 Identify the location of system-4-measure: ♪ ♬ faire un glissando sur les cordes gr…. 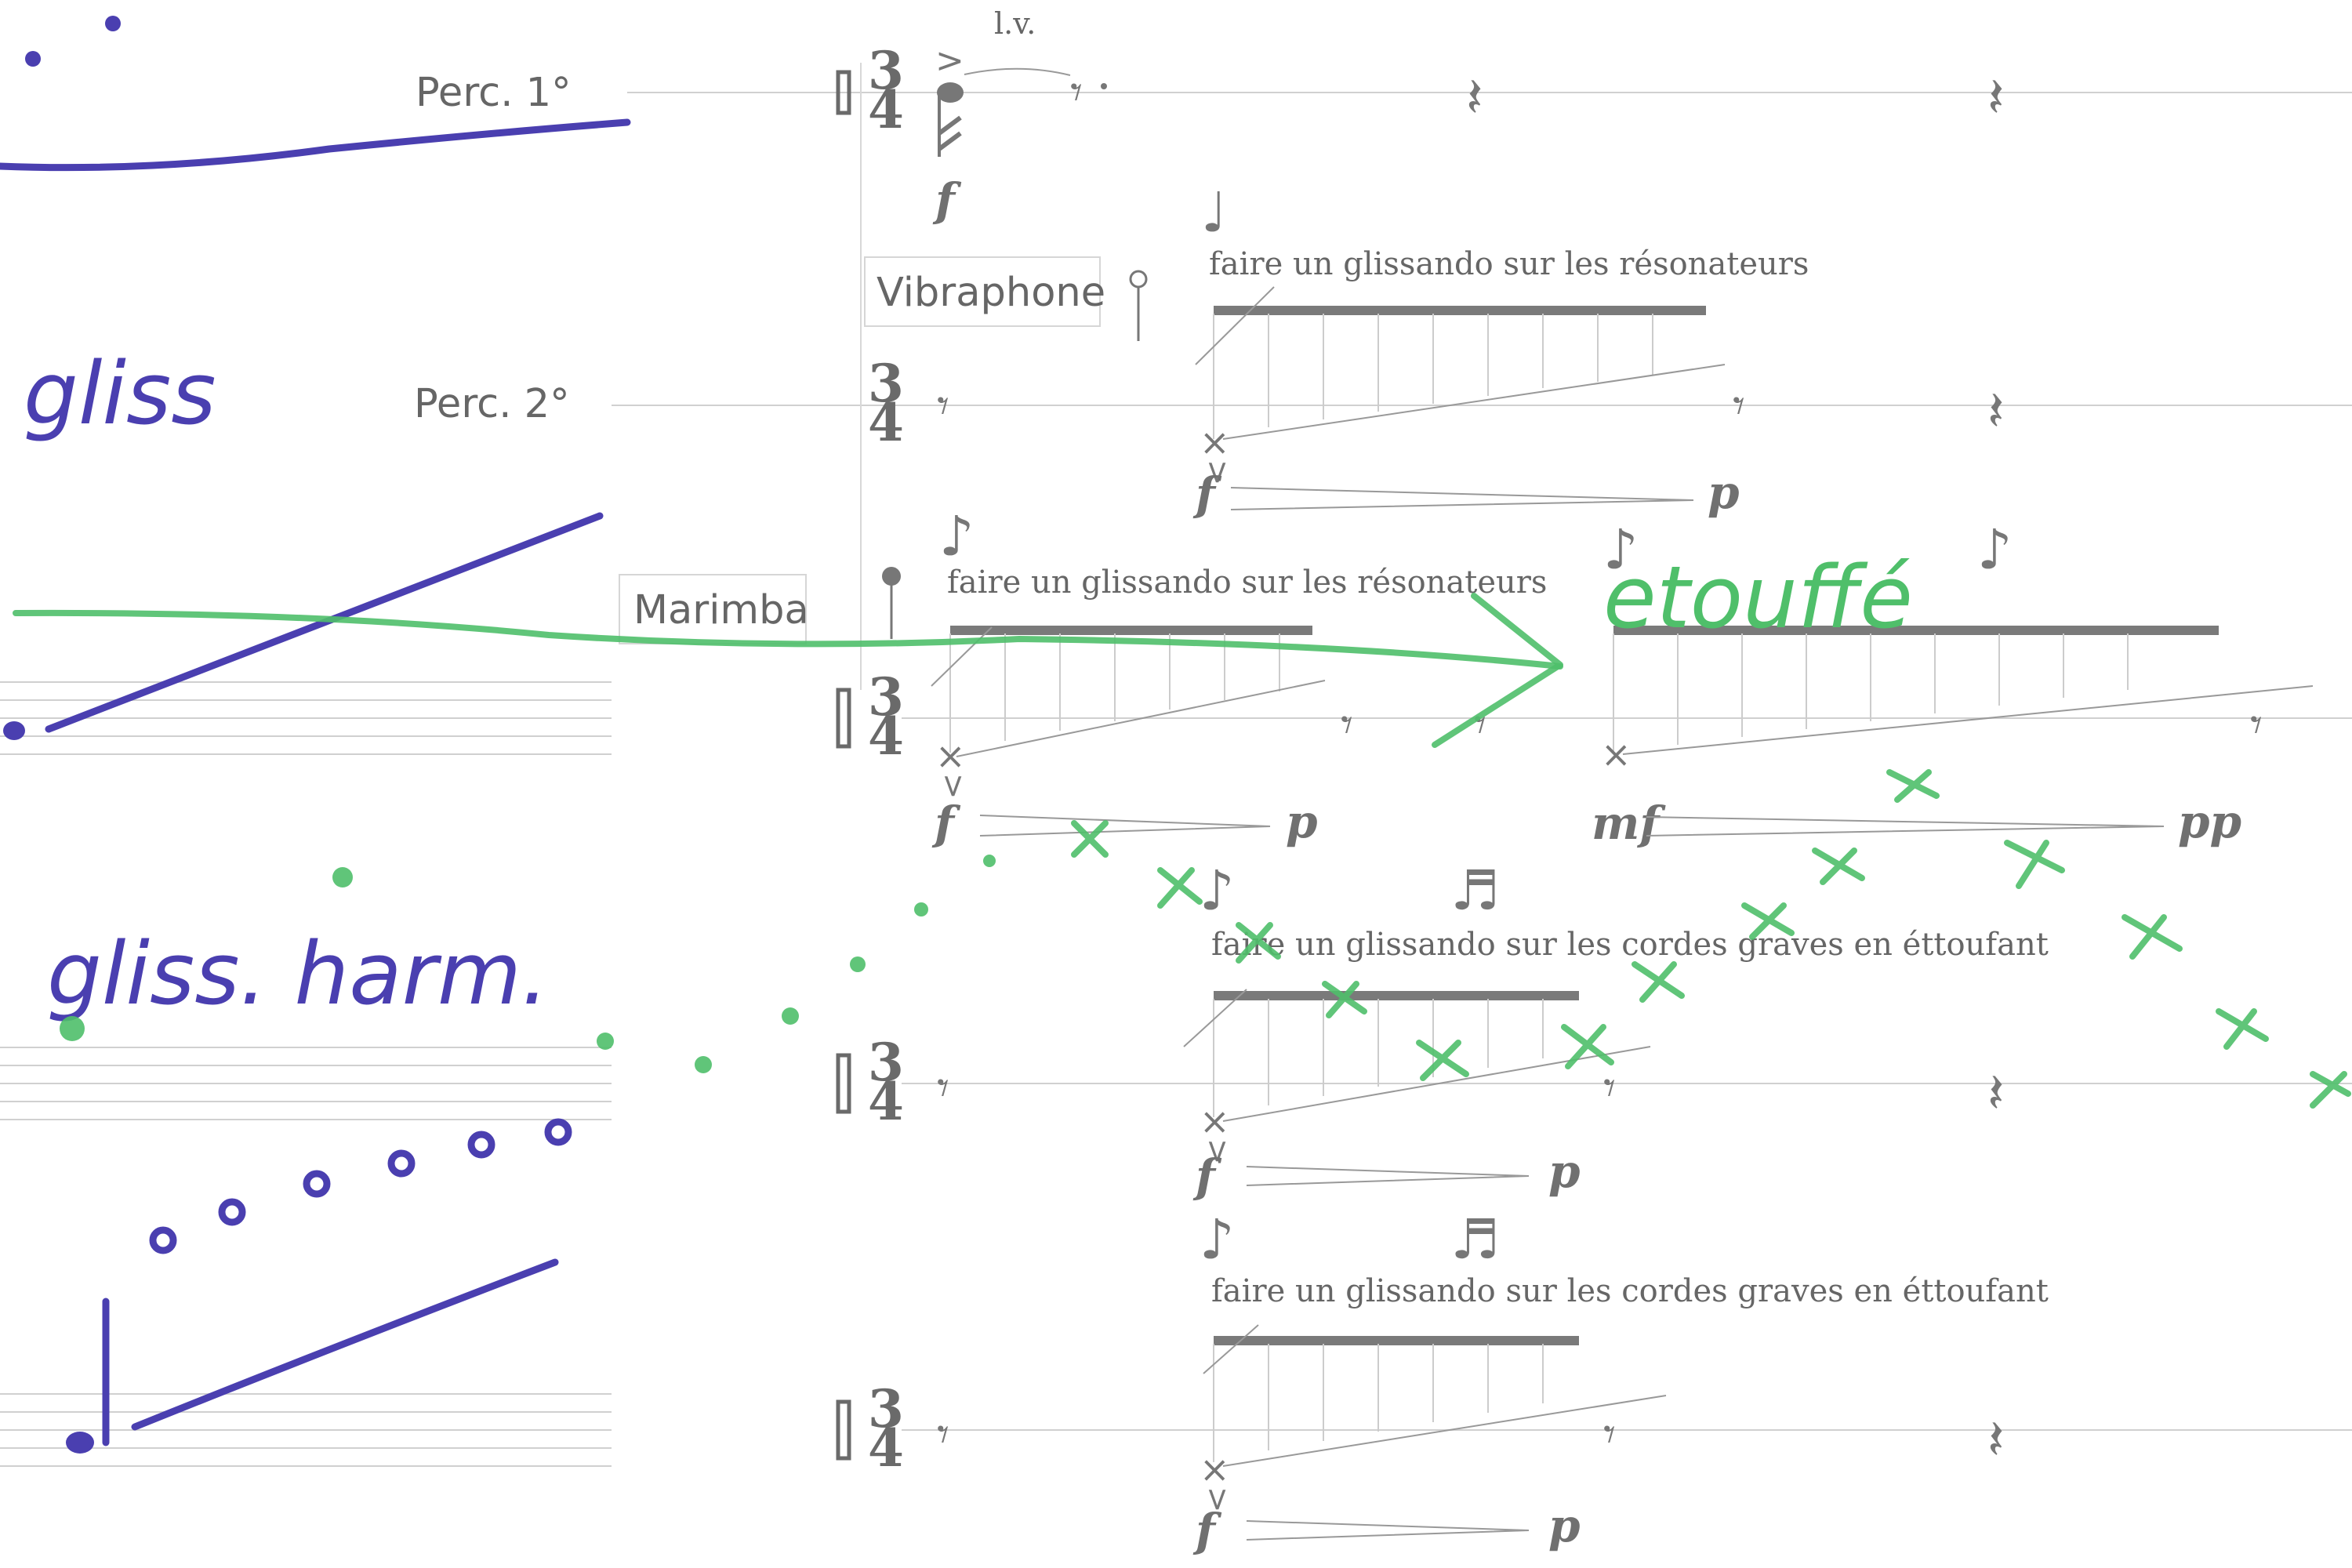
(1493, 1030).